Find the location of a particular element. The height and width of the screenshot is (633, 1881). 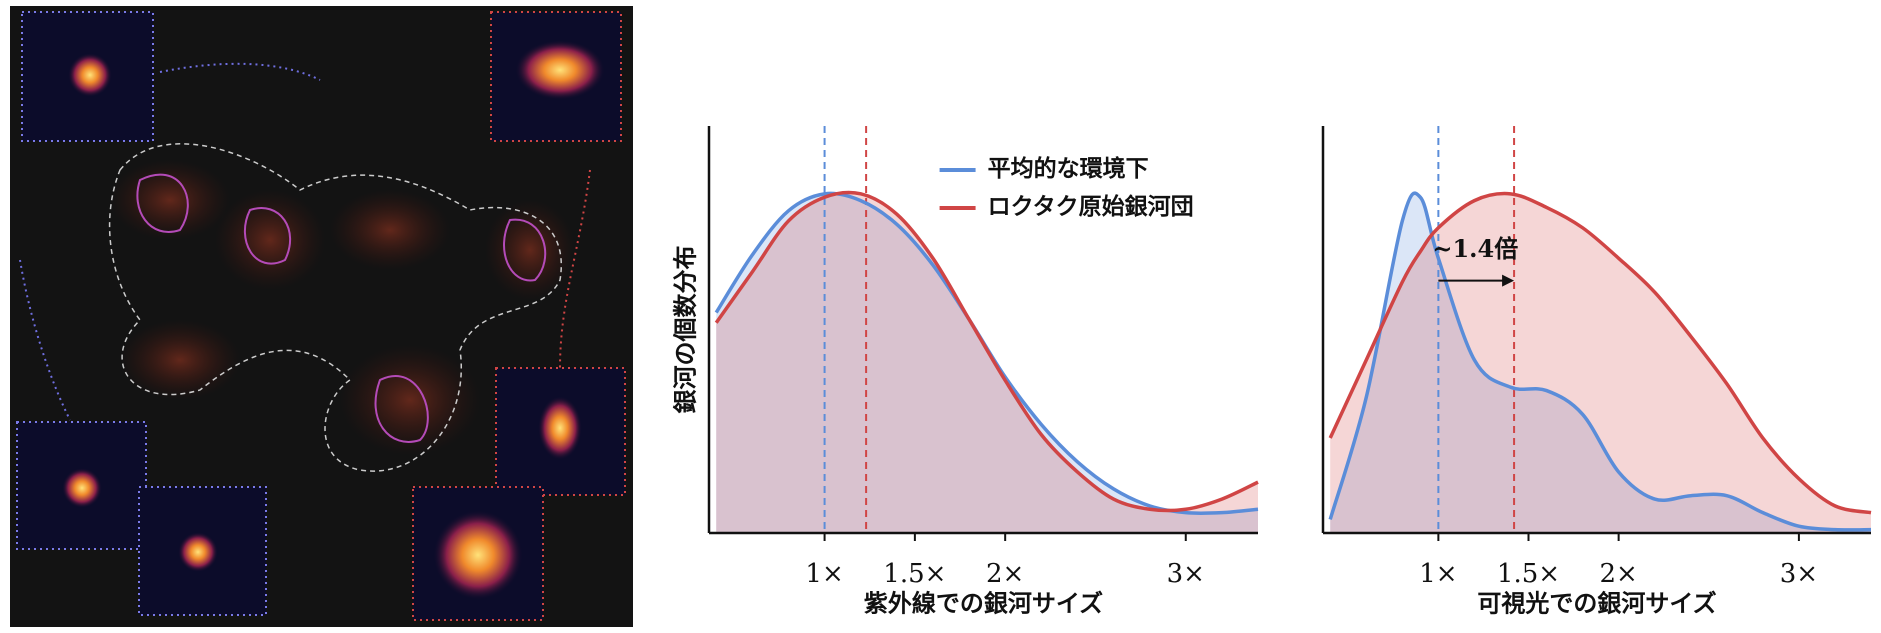

annotation-arrowhead is located at coordinates (1508, 280).